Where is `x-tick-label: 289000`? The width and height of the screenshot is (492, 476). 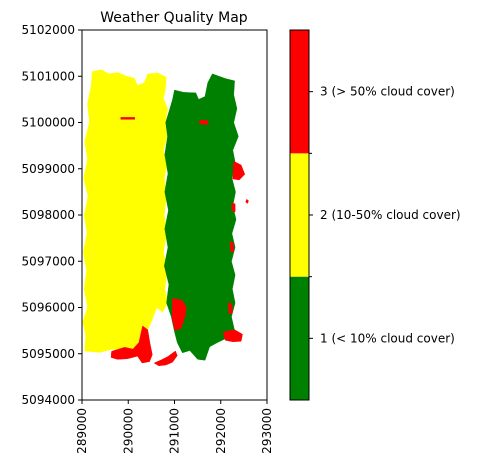
x-tick-label: 289000 is located at coordinates (82, 431).